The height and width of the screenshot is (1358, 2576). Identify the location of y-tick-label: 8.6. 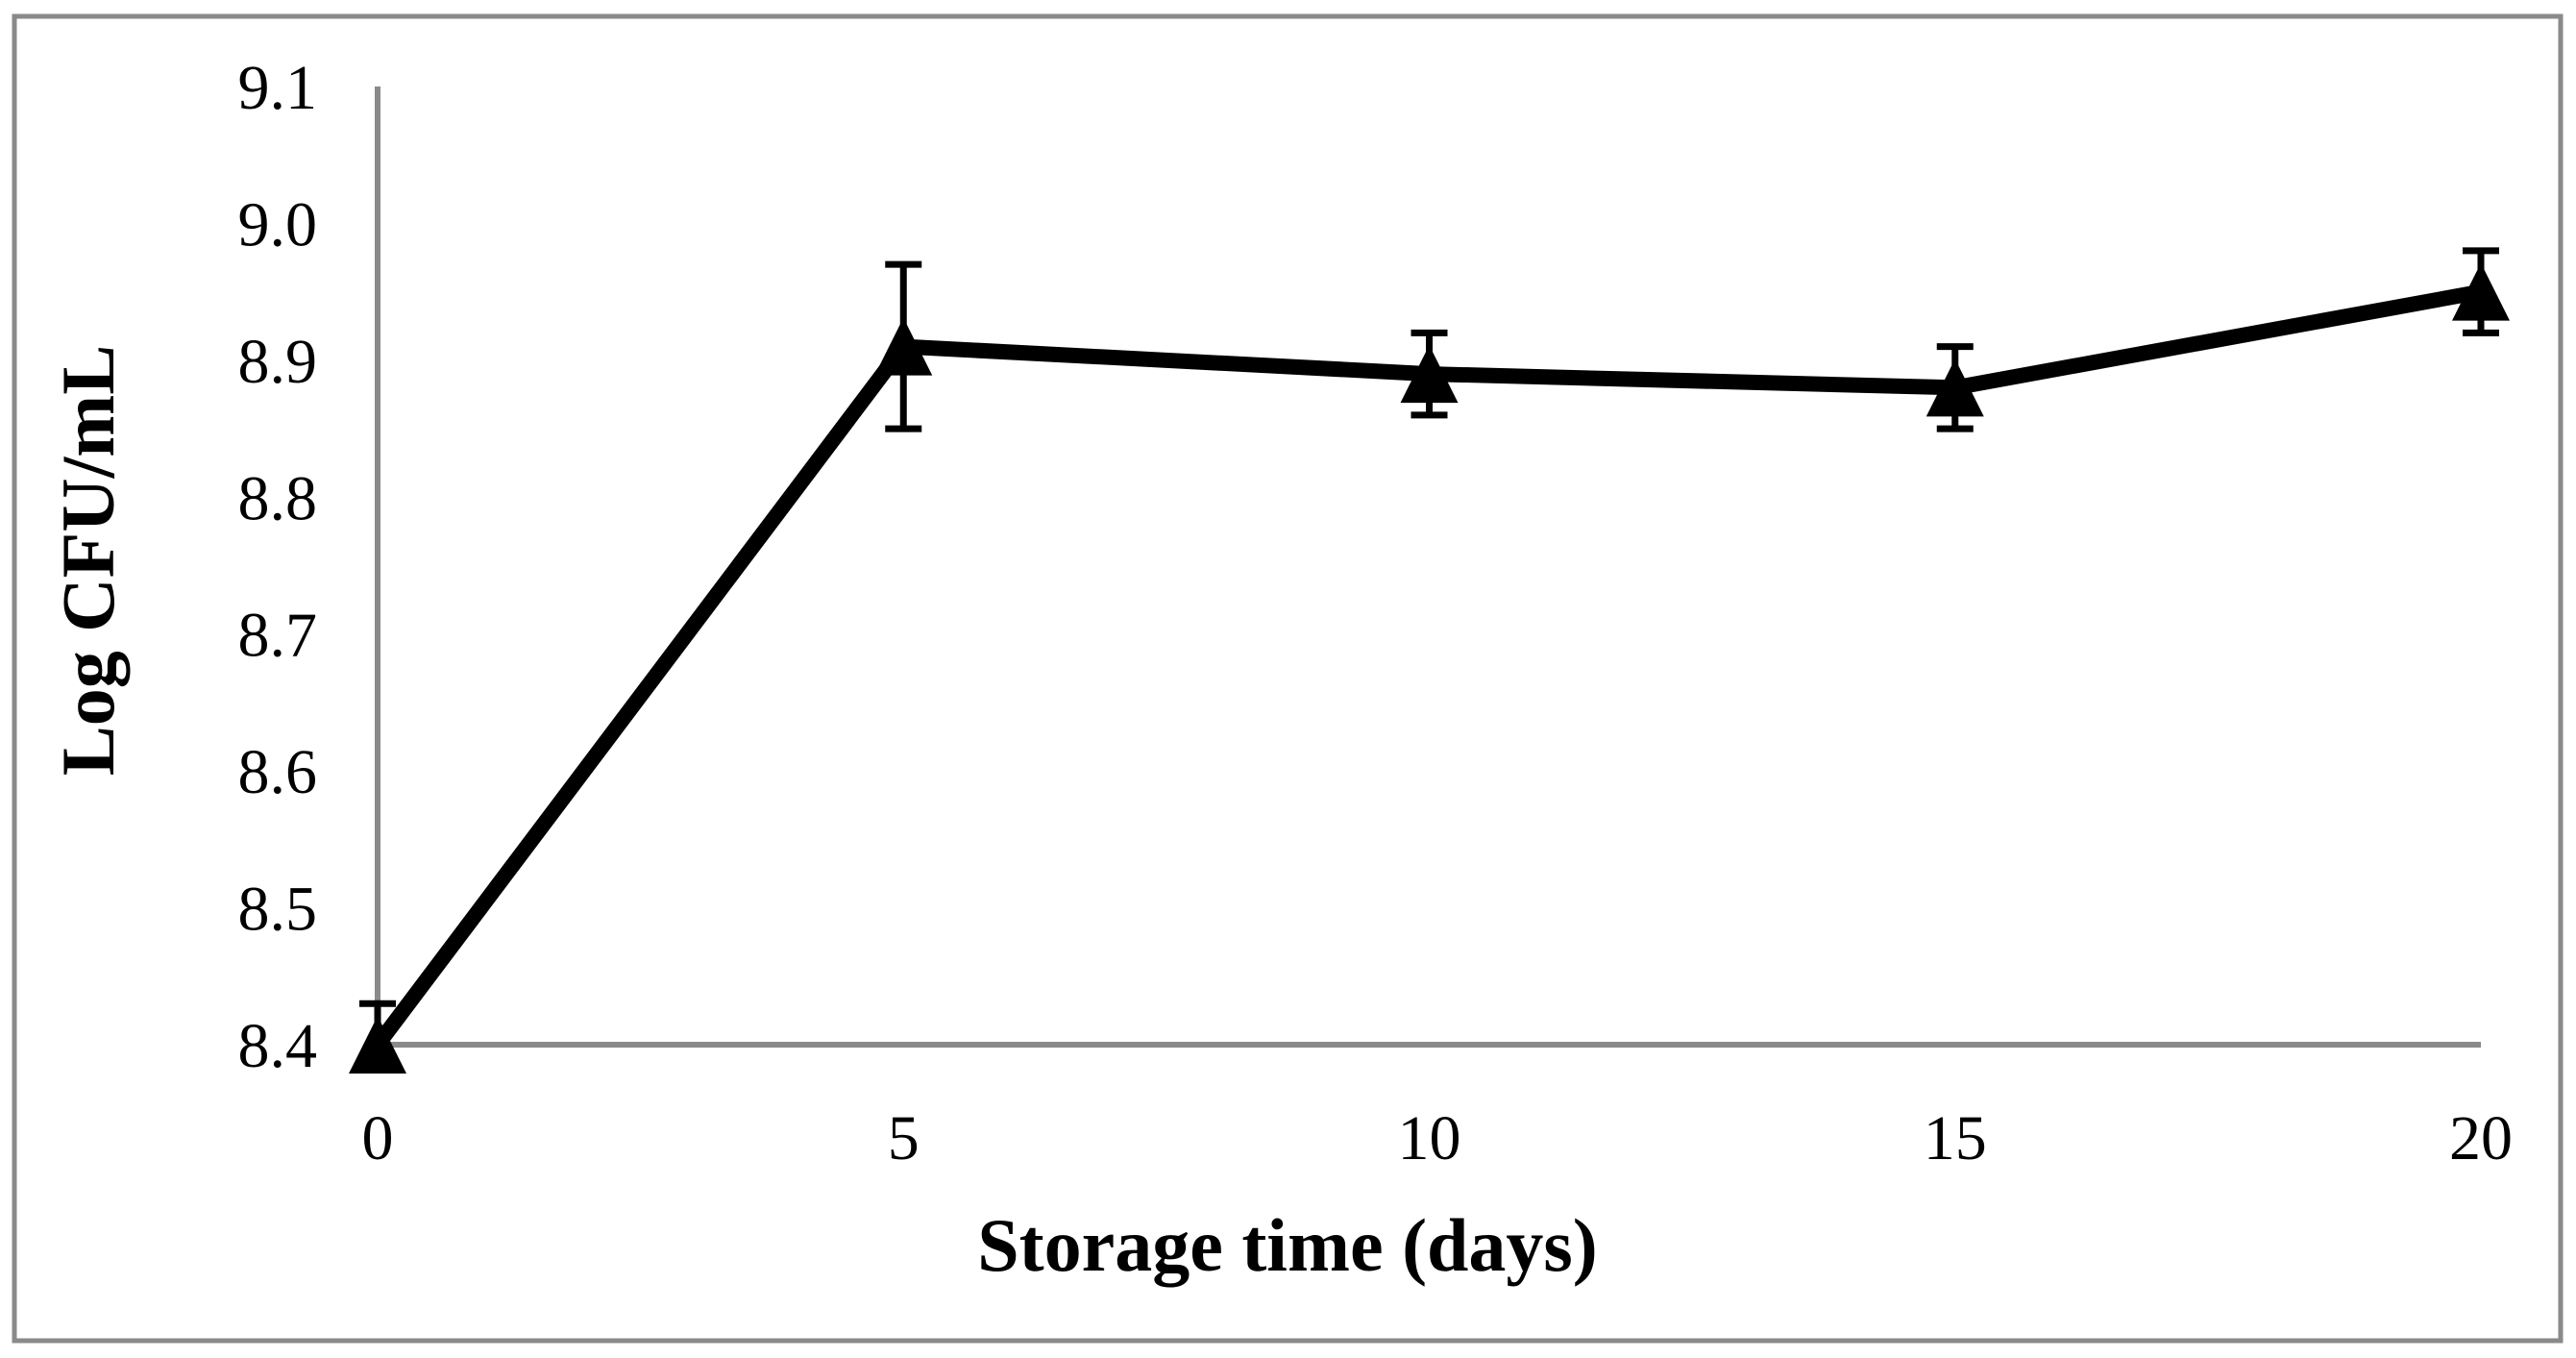
(278, 772).